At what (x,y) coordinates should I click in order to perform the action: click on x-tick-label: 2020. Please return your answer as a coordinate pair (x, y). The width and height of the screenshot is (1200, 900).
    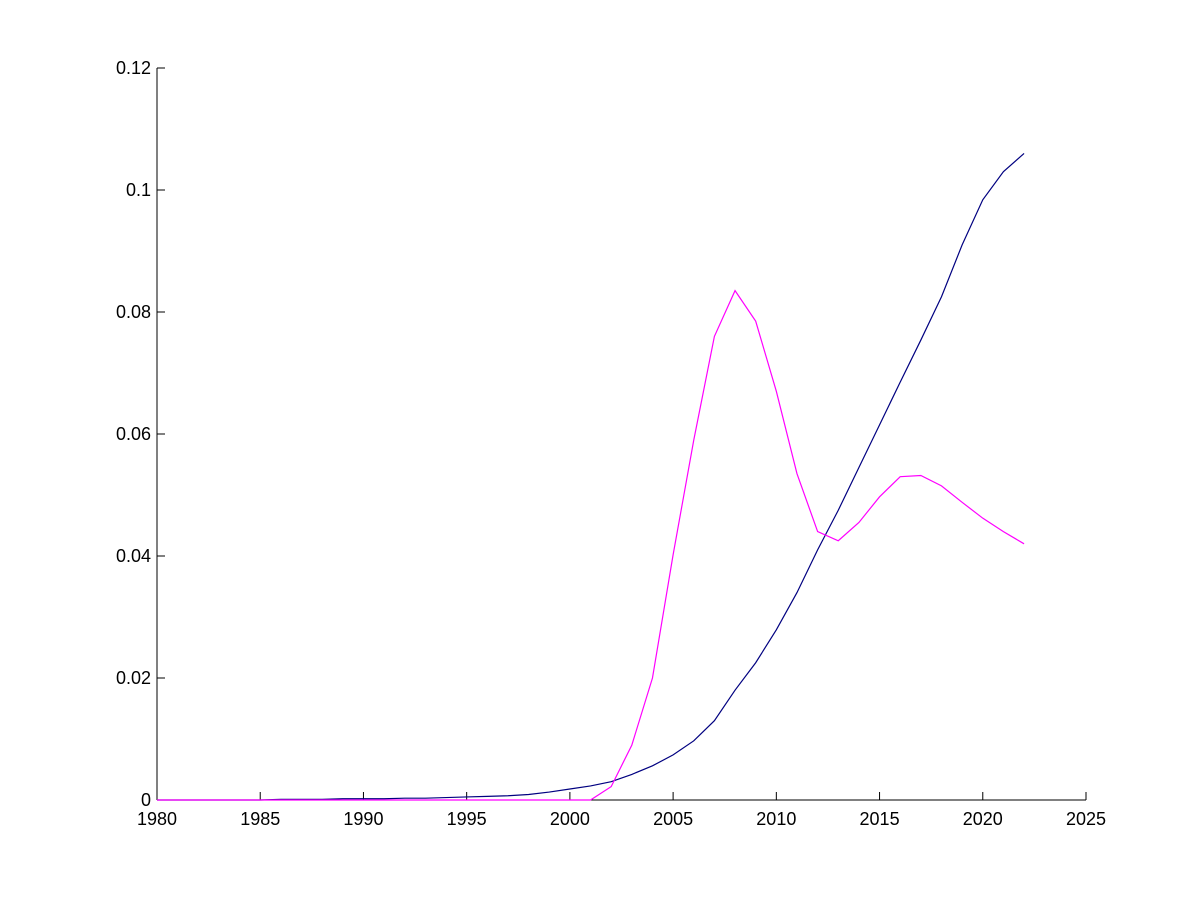
    Looking at the image, I should click on (983, 819).